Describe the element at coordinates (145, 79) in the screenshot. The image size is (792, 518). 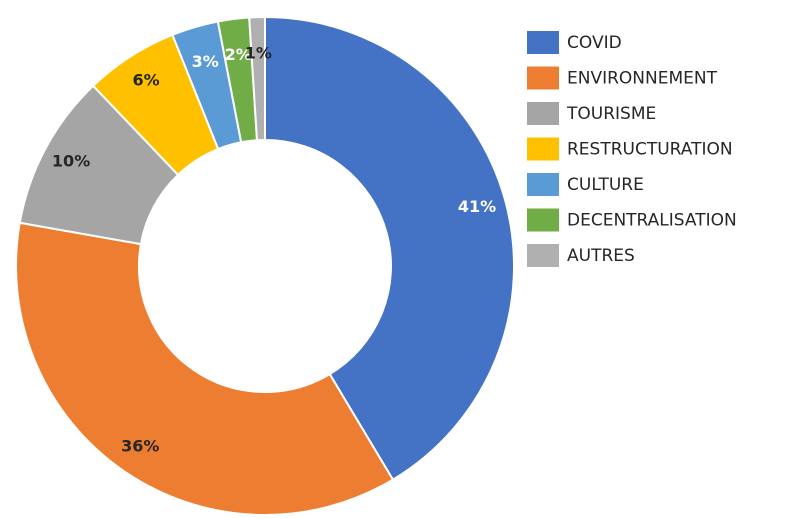
I see `data-label: 6%` at that location.